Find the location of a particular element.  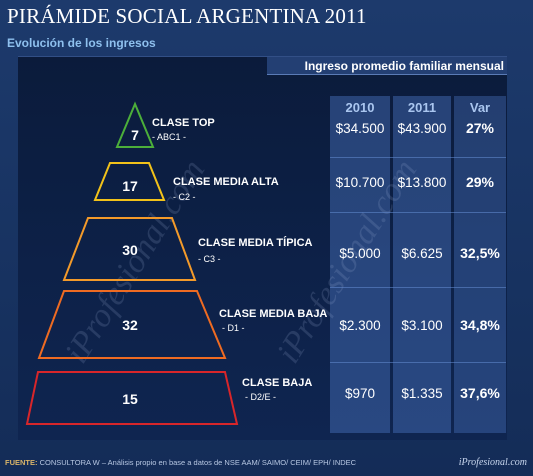

tier-media-tipica-var: 32,5% is located at coordinates (480, 253).